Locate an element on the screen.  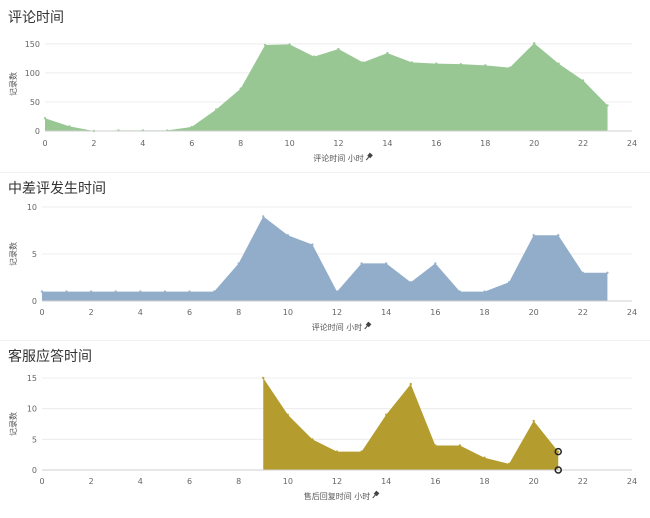
x-axis-label: 评论时间 小时 is located at coordinates (338, 158).